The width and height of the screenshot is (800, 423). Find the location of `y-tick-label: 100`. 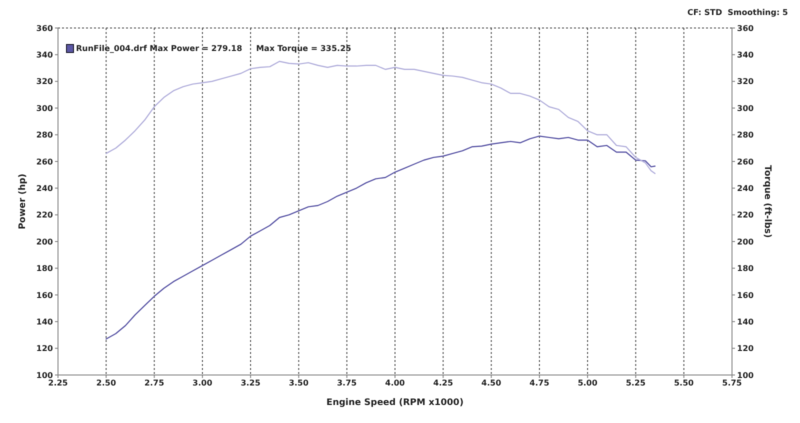

y-tick-label: 100 is located at coordinates (45, 375).